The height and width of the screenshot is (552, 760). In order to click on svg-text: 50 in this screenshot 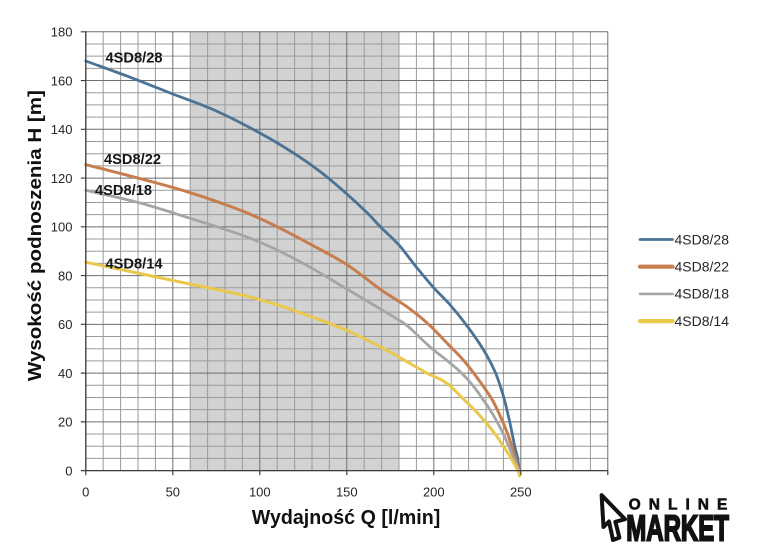, I will do `click(173, 492)`.